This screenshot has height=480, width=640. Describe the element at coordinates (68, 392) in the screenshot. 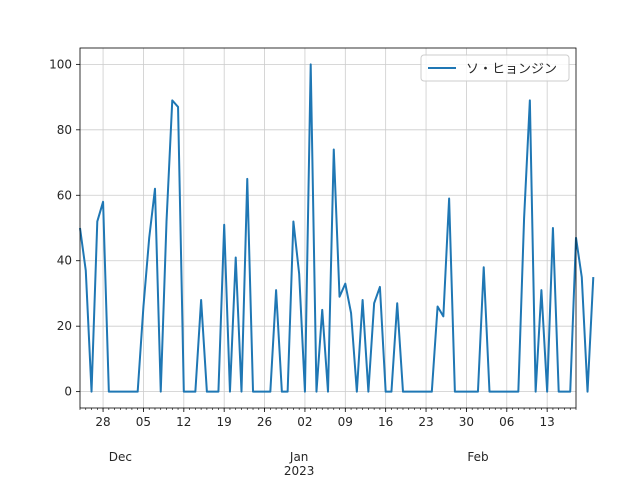

I see `y-tick-label: 0` at that location.